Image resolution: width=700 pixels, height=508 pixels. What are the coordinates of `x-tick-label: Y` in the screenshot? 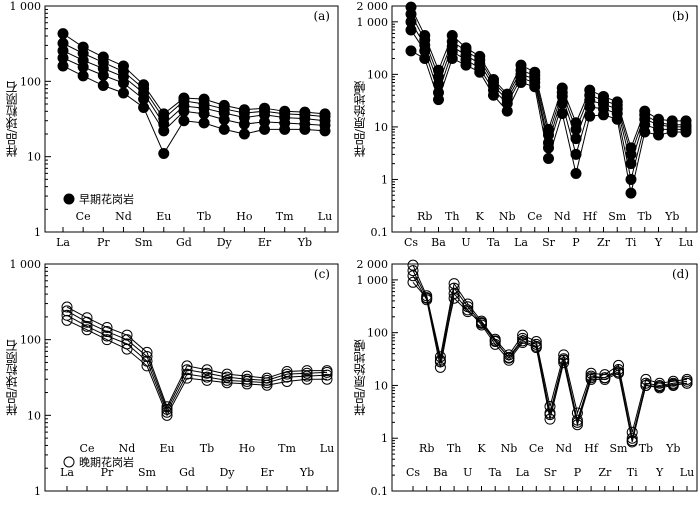 It's located at (658, 242).